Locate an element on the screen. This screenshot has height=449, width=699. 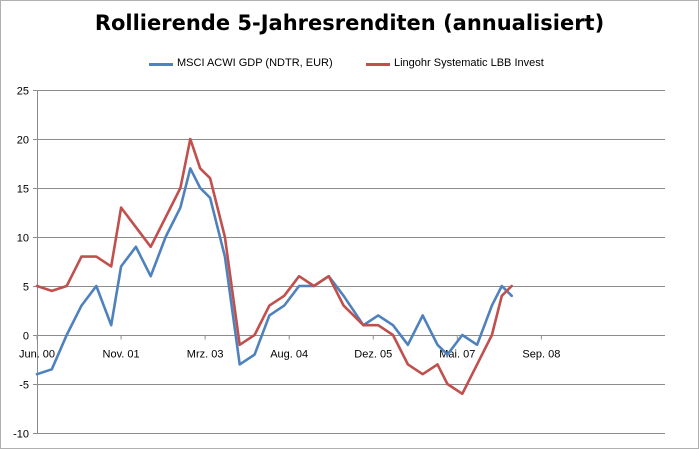
x-tick-label: Dez. 05 is located at coordinates (373, 355).